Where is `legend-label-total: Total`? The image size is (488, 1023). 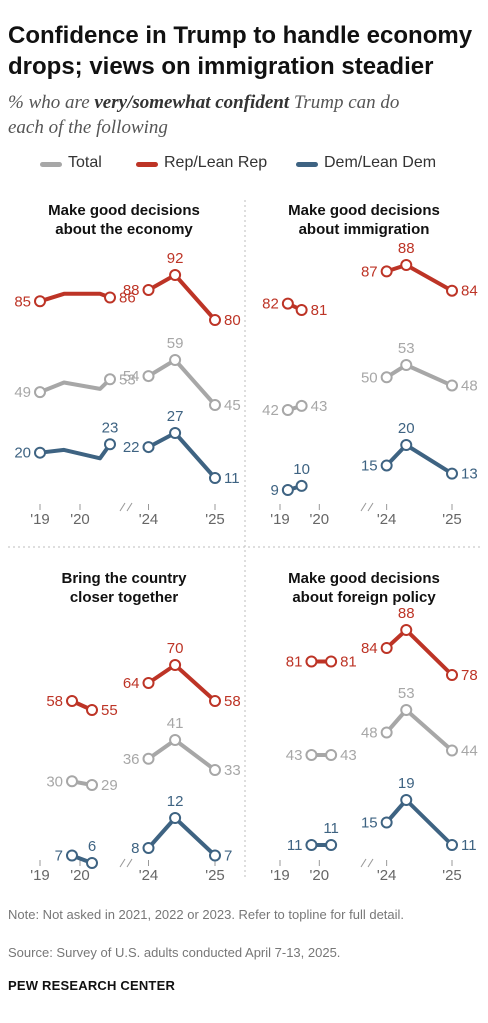
legend-label-total: Total is located at coordinates (85, 162).